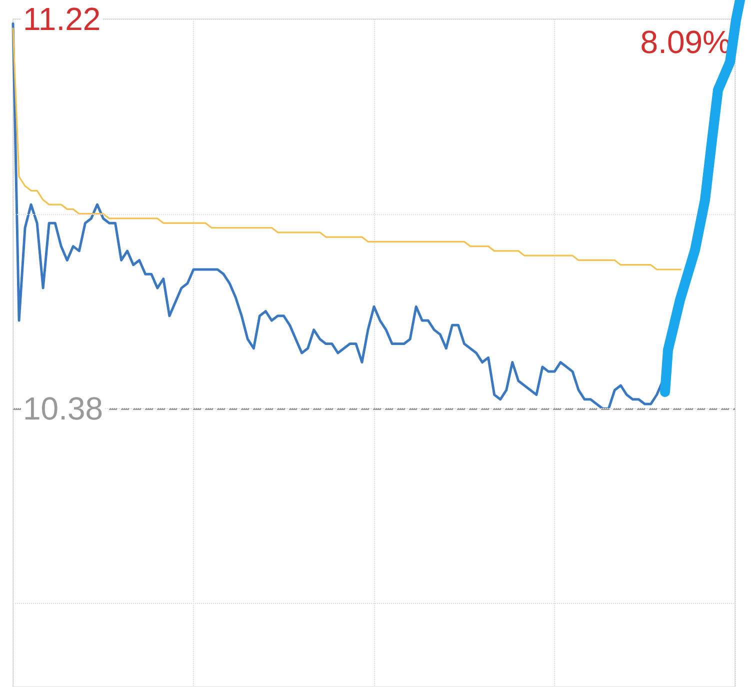 The image size is (751, 687). Describe the element at coordinates (62, 19) in the screenshot. I see `y-tick-label: 11.22` at that location.